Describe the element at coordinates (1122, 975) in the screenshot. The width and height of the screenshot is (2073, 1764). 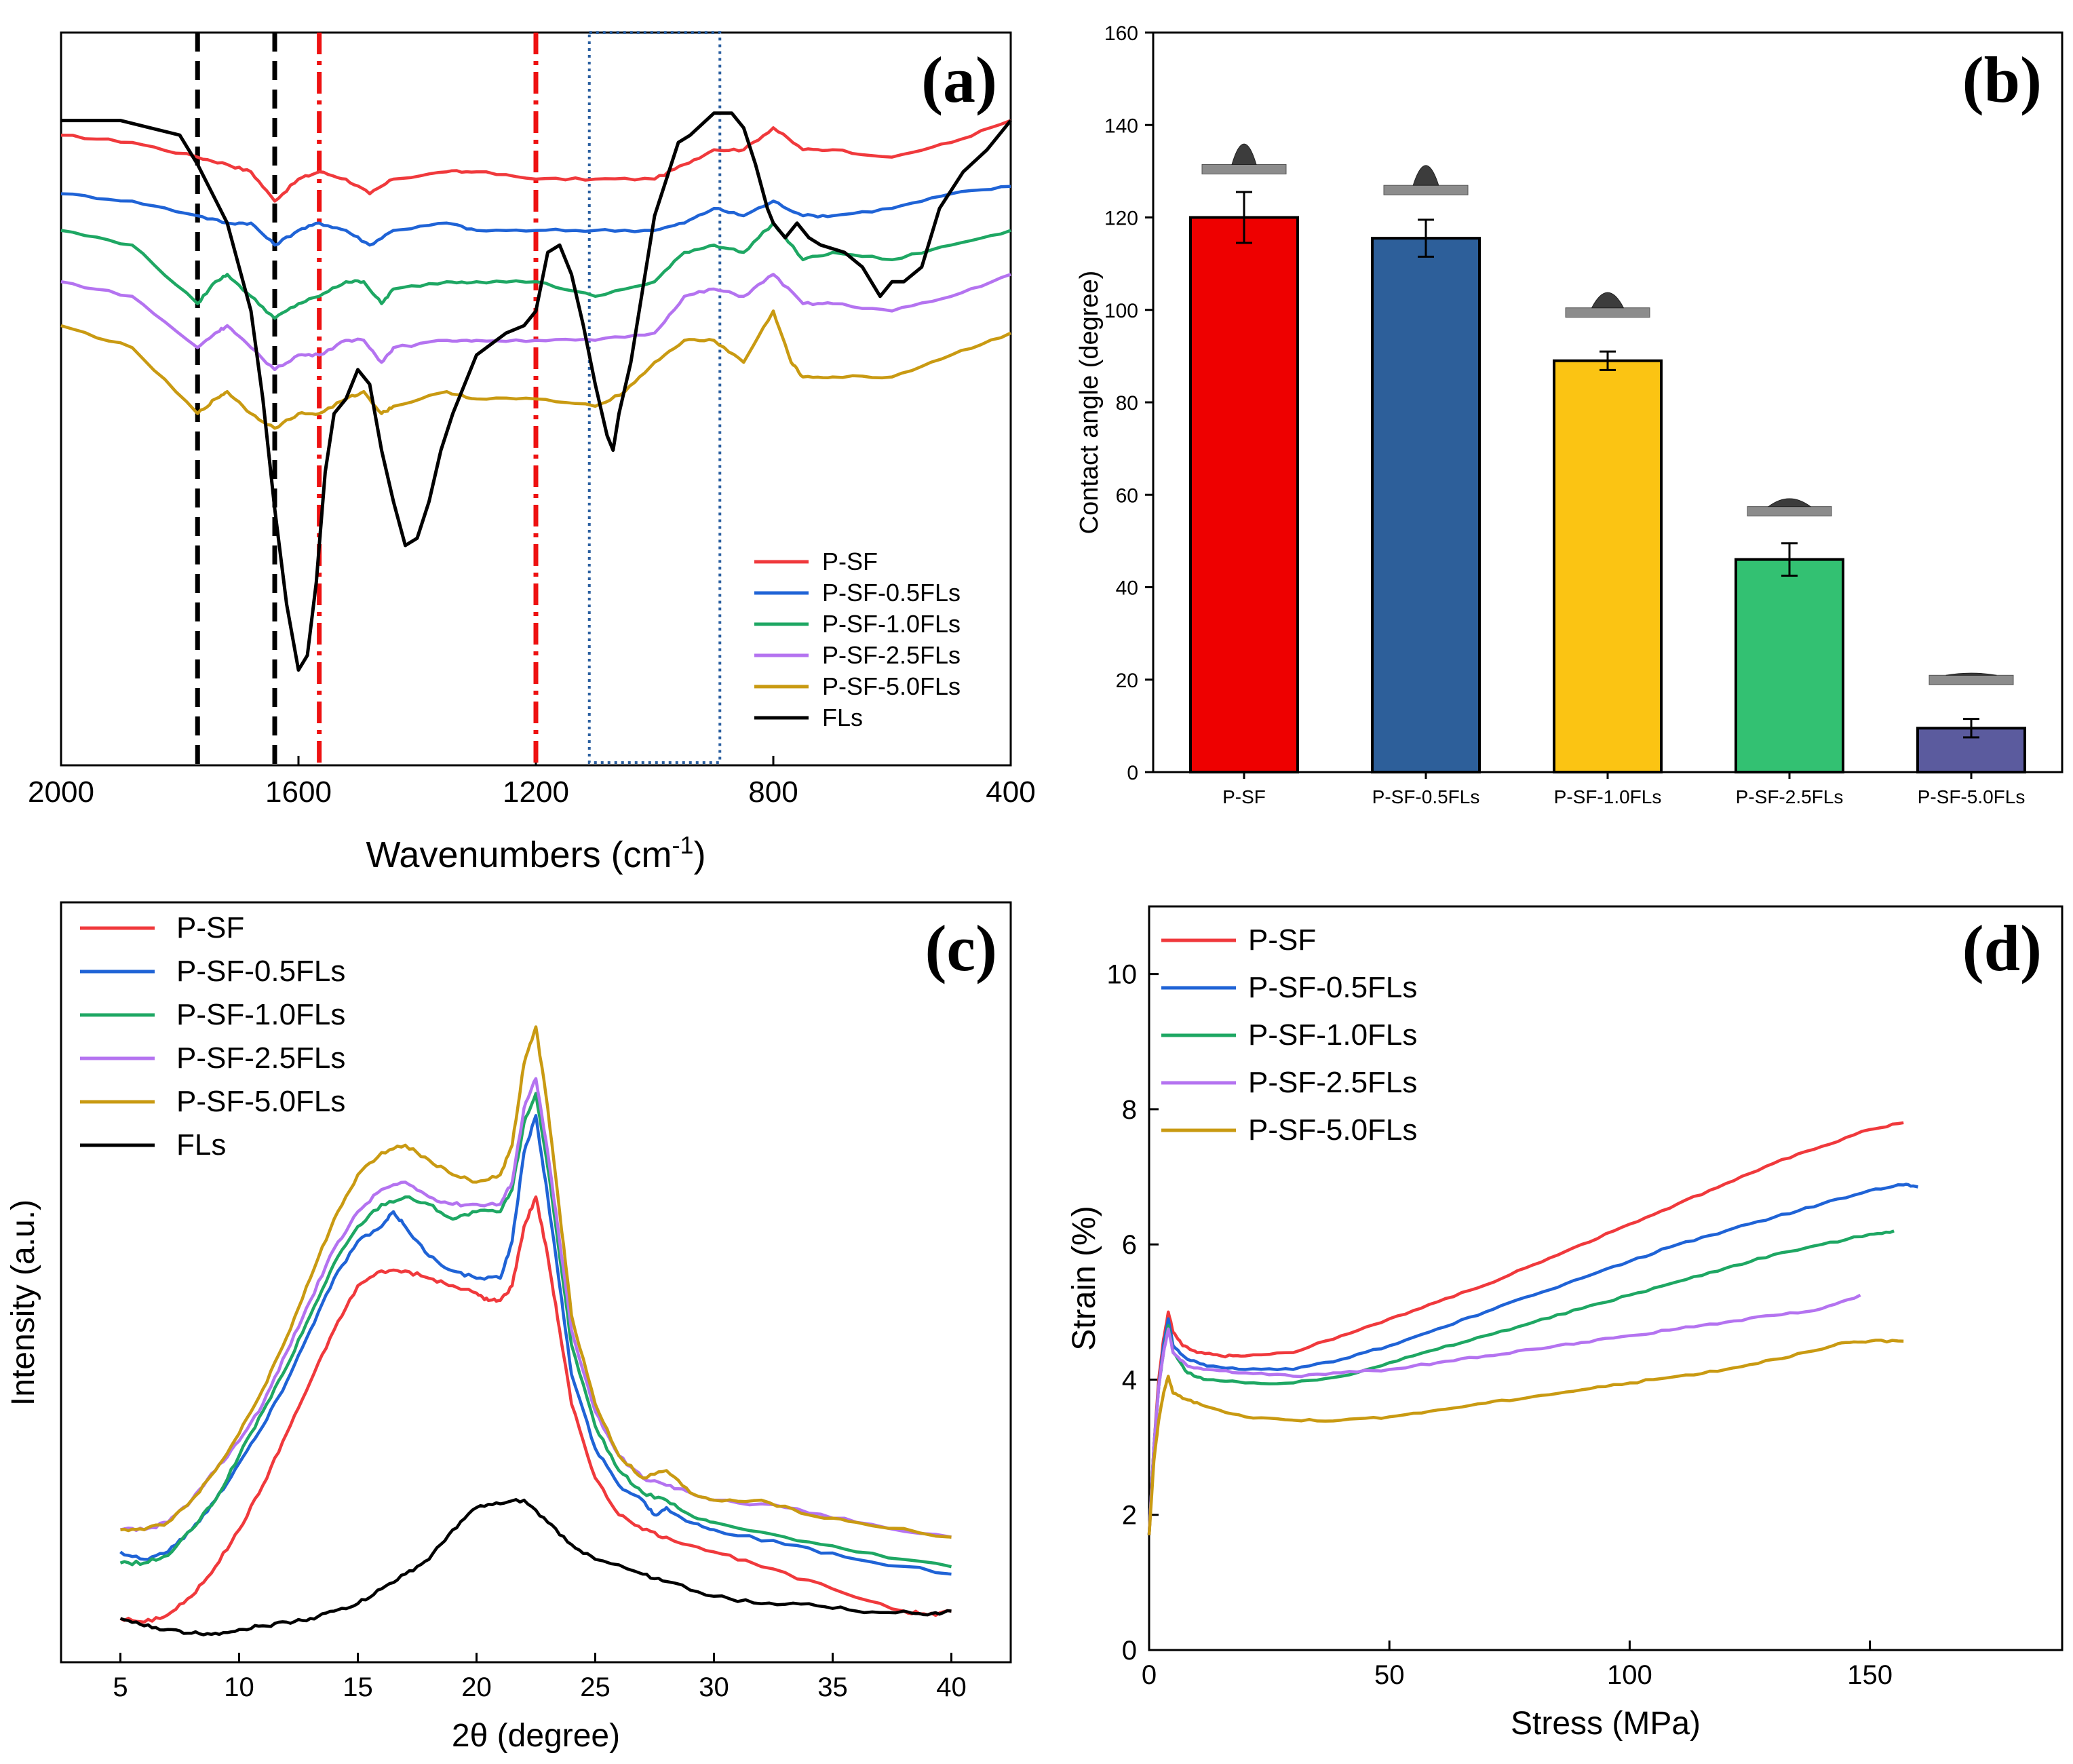
I see `y-tick-label: 10` at that location.